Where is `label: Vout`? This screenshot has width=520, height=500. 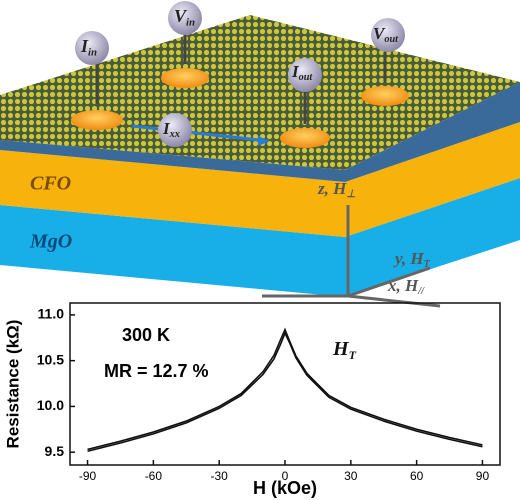 label: Vout is located at coordinates (386, 35).